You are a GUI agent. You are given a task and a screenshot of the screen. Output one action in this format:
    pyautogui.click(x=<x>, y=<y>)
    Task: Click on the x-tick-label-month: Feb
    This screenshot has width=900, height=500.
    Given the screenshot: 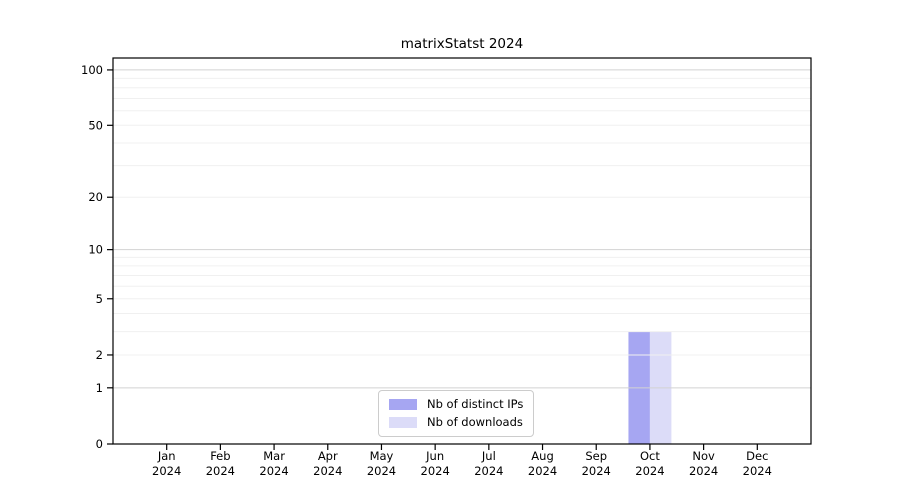 What is the action you would take?
    pyautogui.click(x=220, y=456)
    